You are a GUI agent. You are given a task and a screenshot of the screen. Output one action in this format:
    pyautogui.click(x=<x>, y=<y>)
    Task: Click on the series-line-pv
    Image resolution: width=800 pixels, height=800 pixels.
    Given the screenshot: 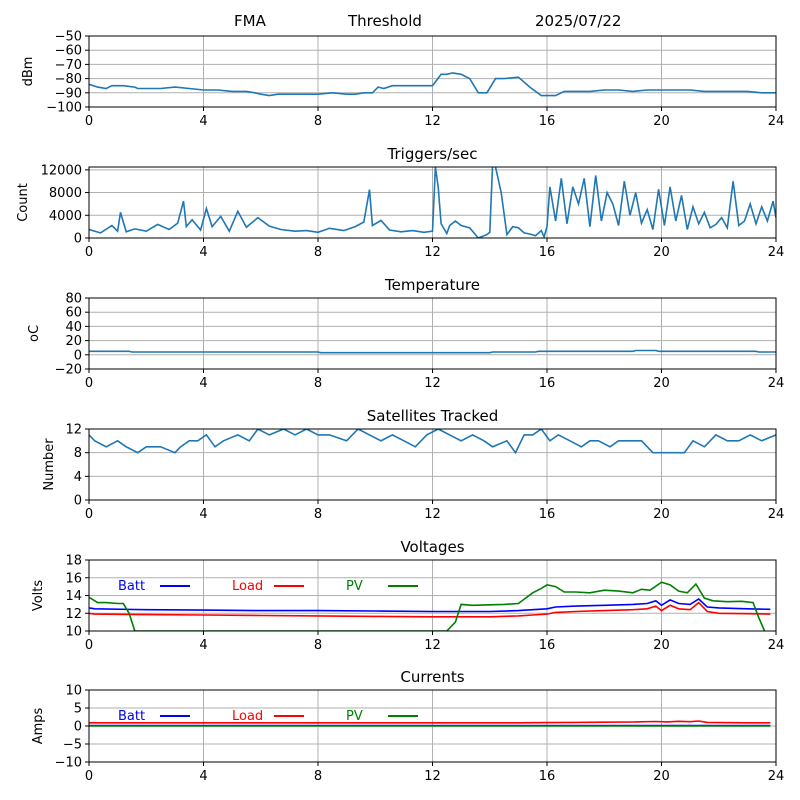 What is the action you would take?
    pyautogui.click(x=427, y=606)
    